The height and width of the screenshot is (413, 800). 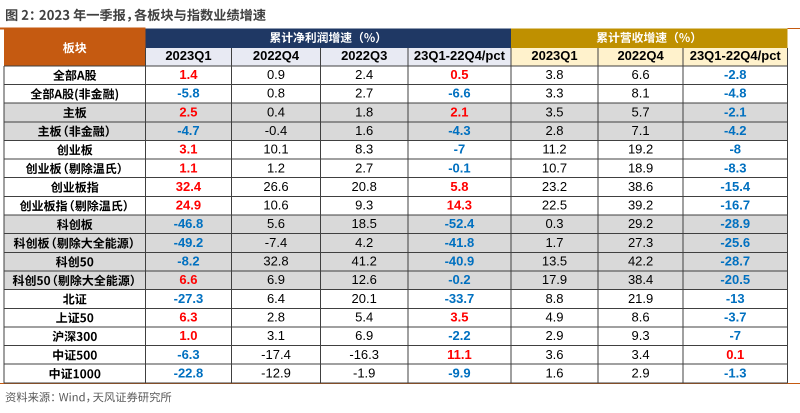 What do you see at coordinates (188, 111) in the screenshot?
I see `svg-text: 2.5` at bounding box center [188, 111].